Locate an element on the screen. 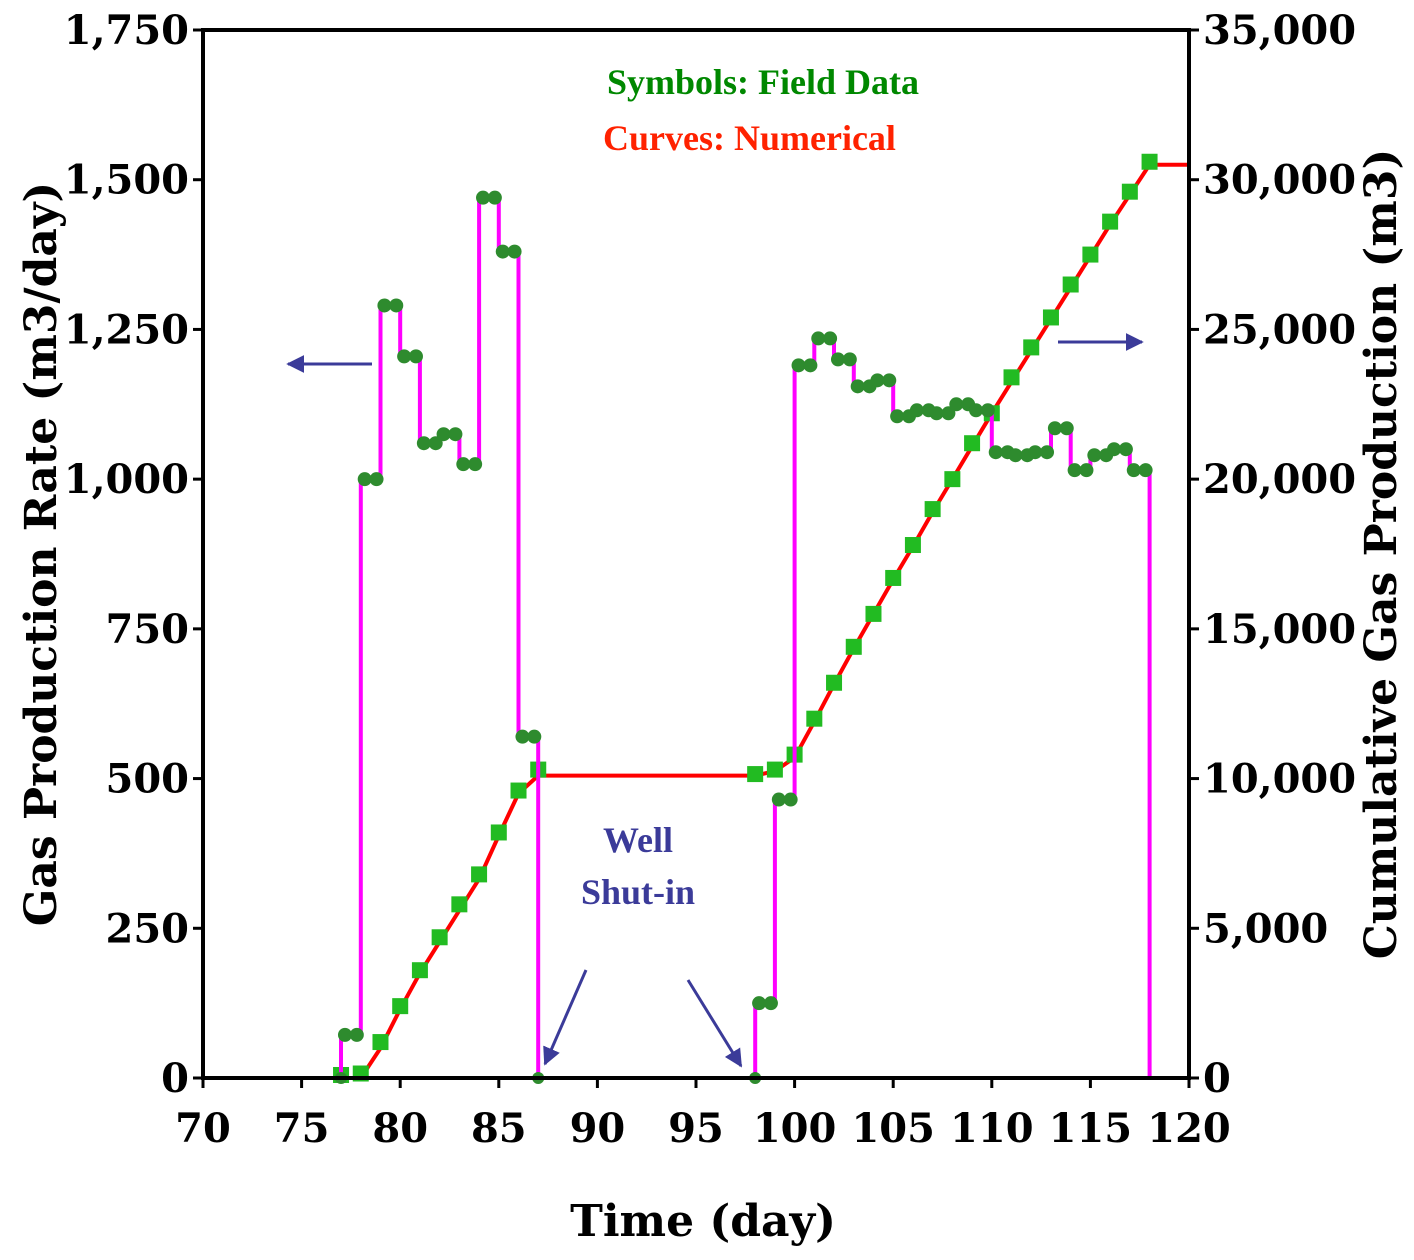  symbols-note: Symbols: Field Data is located at coordinates (763, 82).